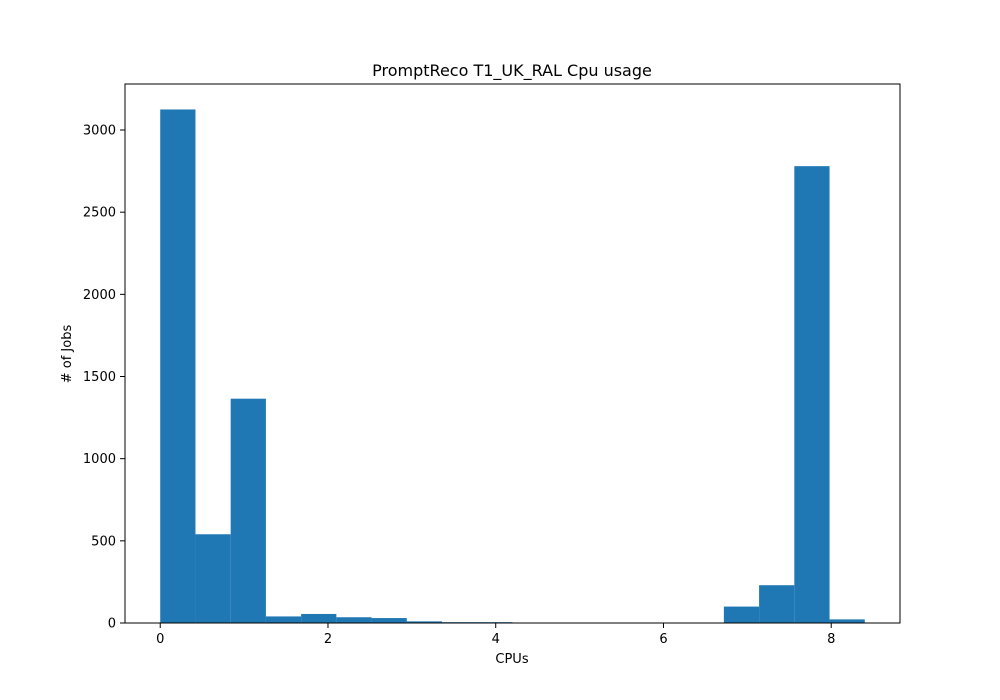 This screenshot has width=1000, height=700. I want to click on y-tick-label: 2500, so click(99, 213).